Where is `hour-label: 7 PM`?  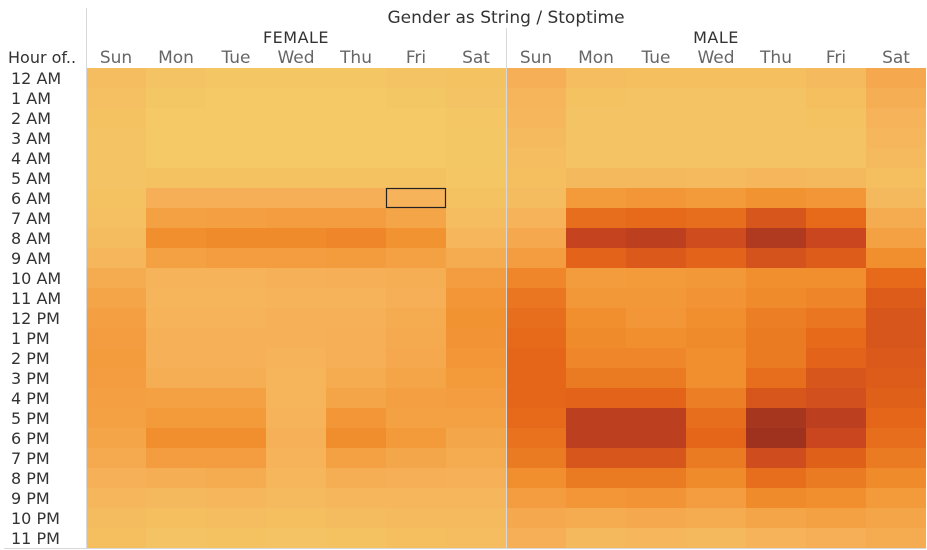
hour-label: 7 PM is located at coordinates (30, 458).